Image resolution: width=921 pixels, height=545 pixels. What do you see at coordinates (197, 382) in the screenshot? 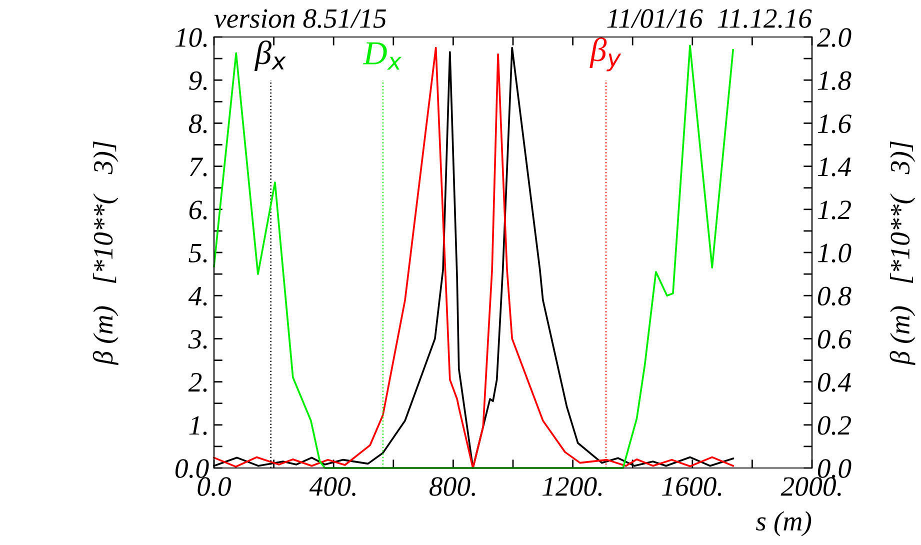
I see `y-tick-label: 2.` at bounding box center [197, 382].